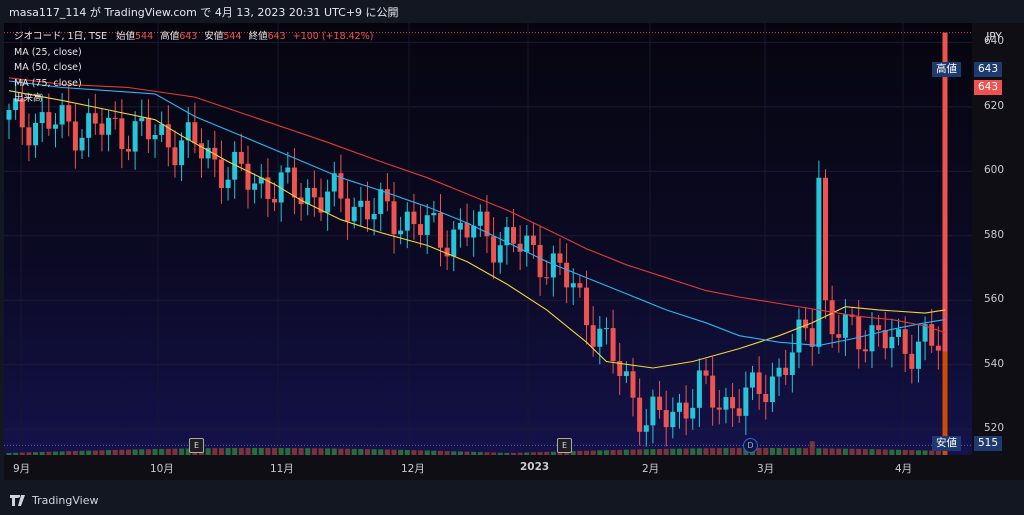 This screenshot has width=1024, height=515. Describe the element at coordinates (28, 98) in the screenshot. I see `legend-volume: 出来高` at that location.